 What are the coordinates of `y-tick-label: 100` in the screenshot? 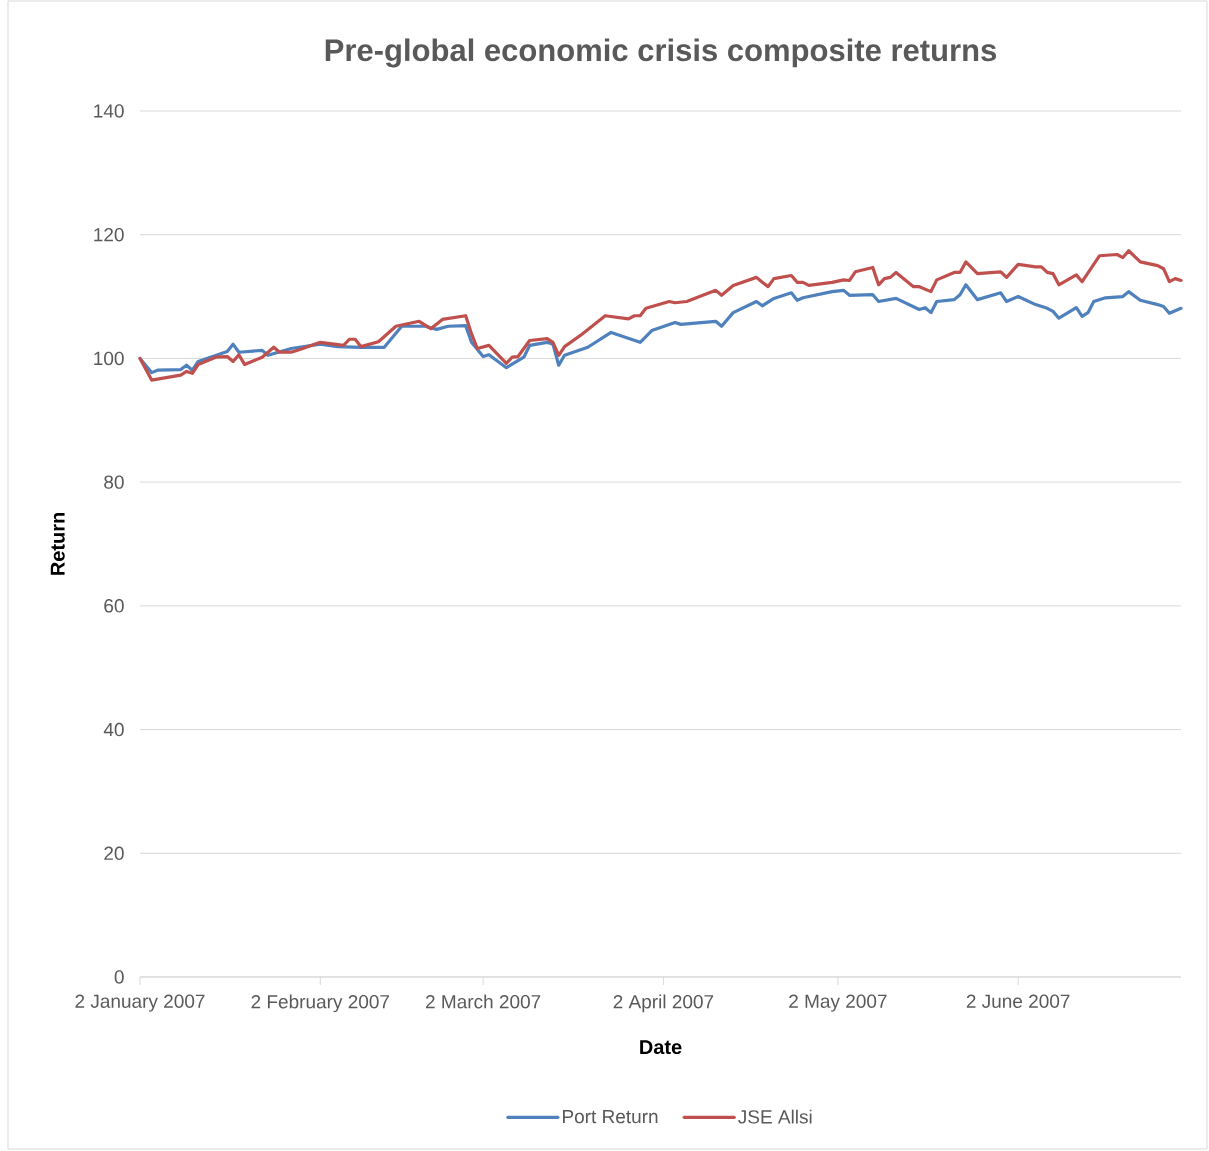 It's located at (109, 358).